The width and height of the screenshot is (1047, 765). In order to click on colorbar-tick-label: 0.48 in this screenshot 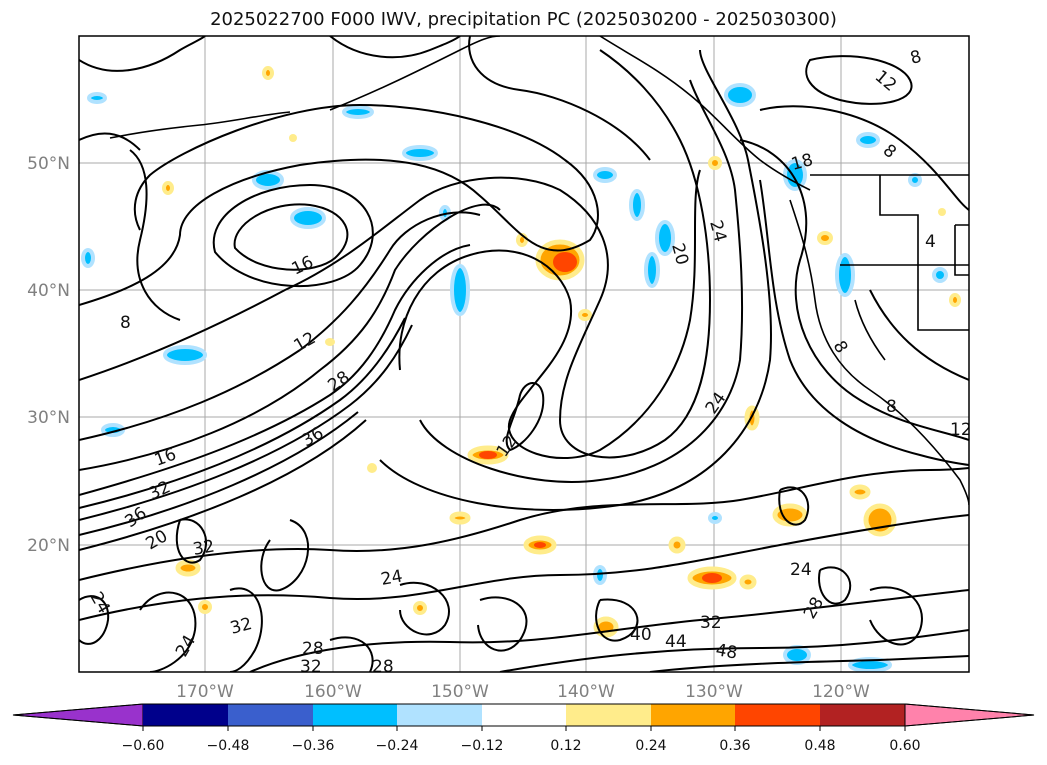, I will do `click(819, 746)`.